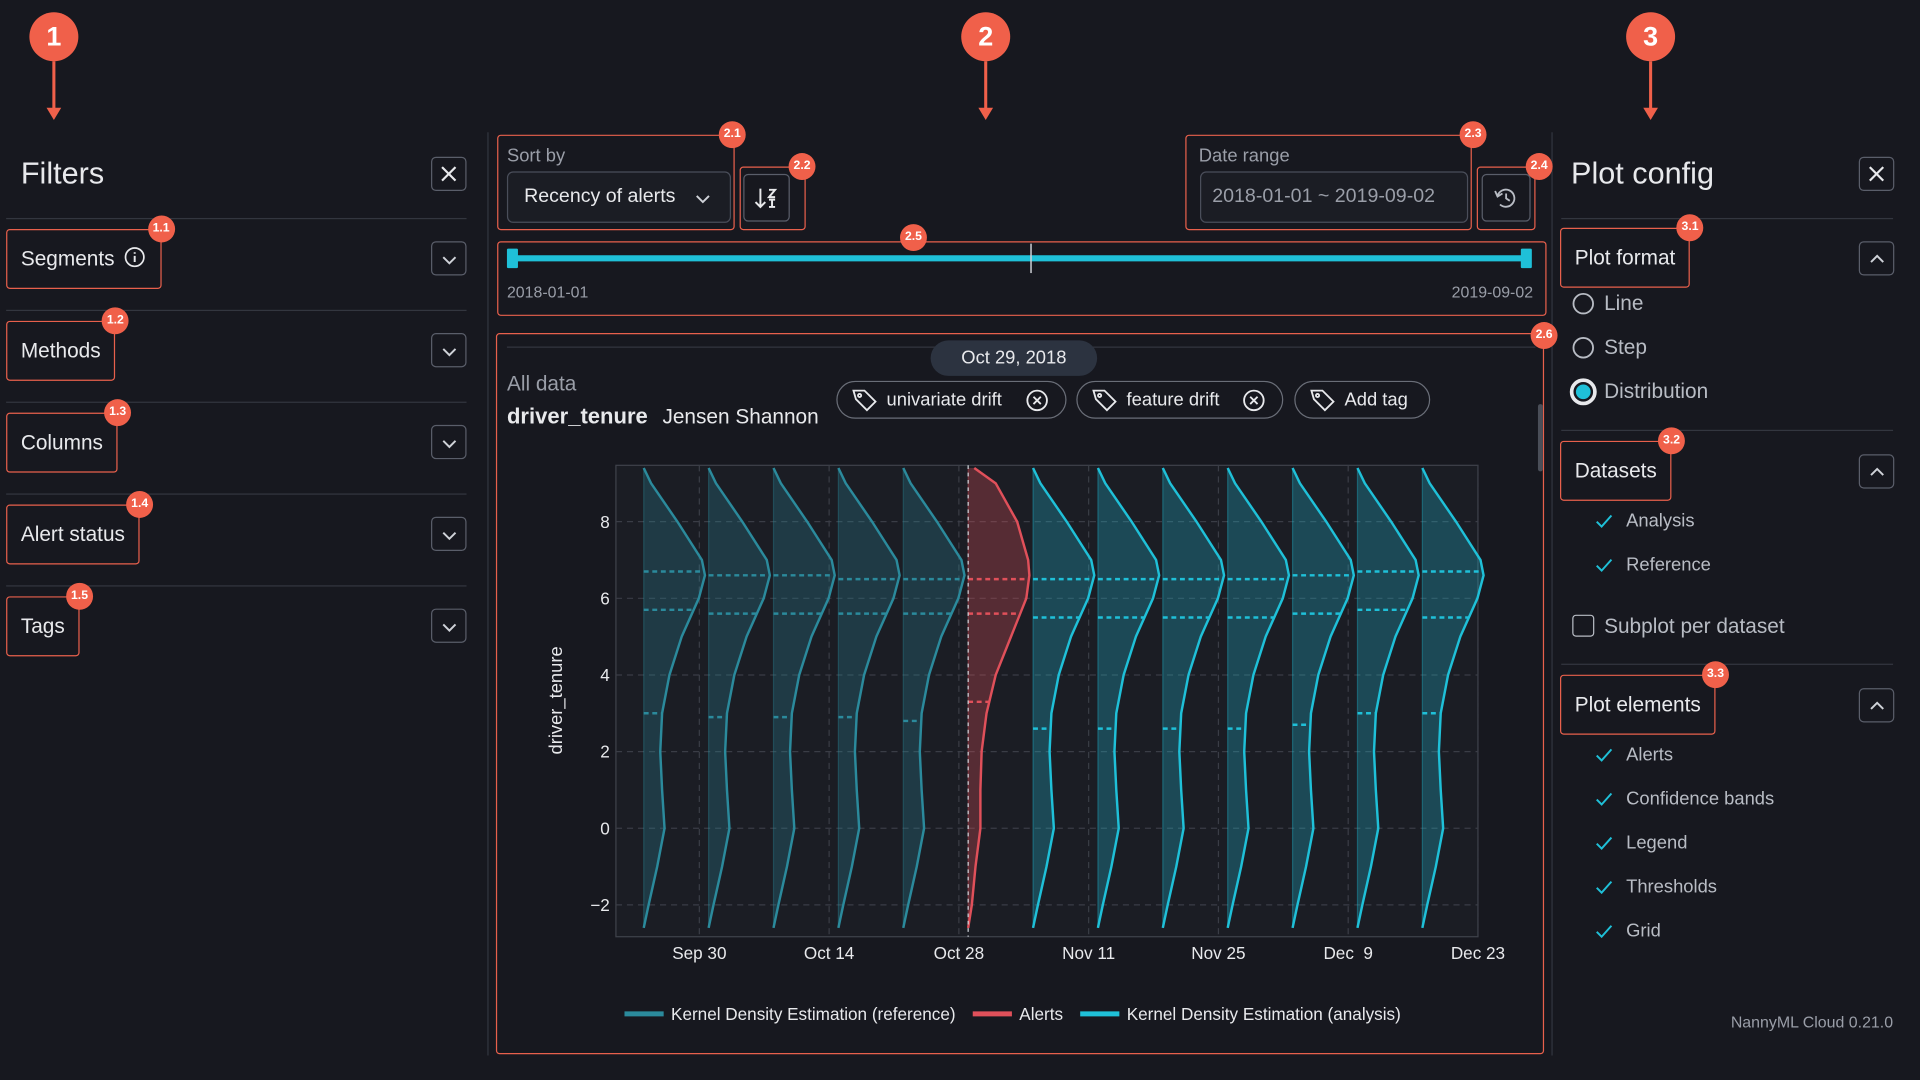  I want to click on date-input: 2018-01-01 ~ 2019-09-02, so click(1334, 197).